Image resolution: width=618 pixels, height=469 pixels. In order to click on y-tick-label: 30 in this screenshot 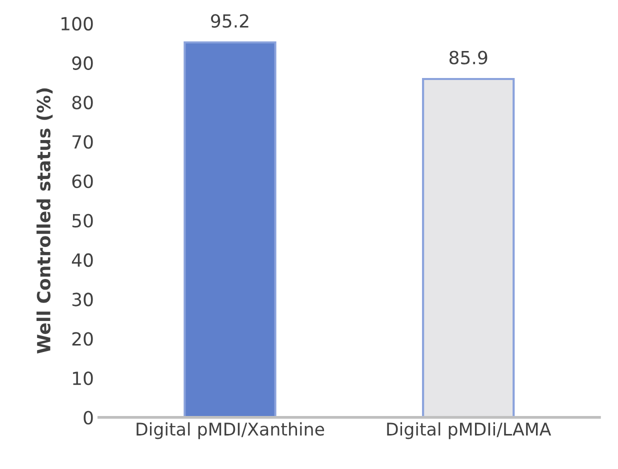, I will do `click(82, 299)`.